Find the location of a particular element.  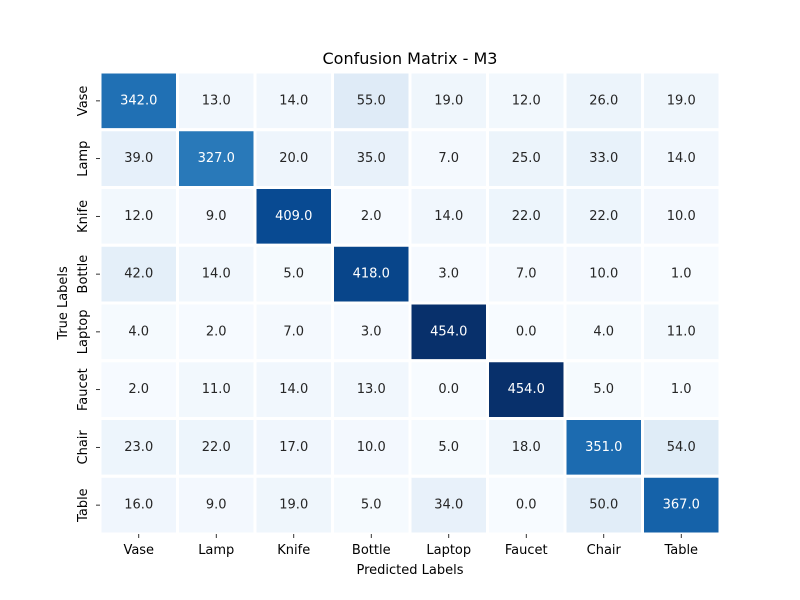

cell-value-label: 34.0 is located at coordinates (448, 505).